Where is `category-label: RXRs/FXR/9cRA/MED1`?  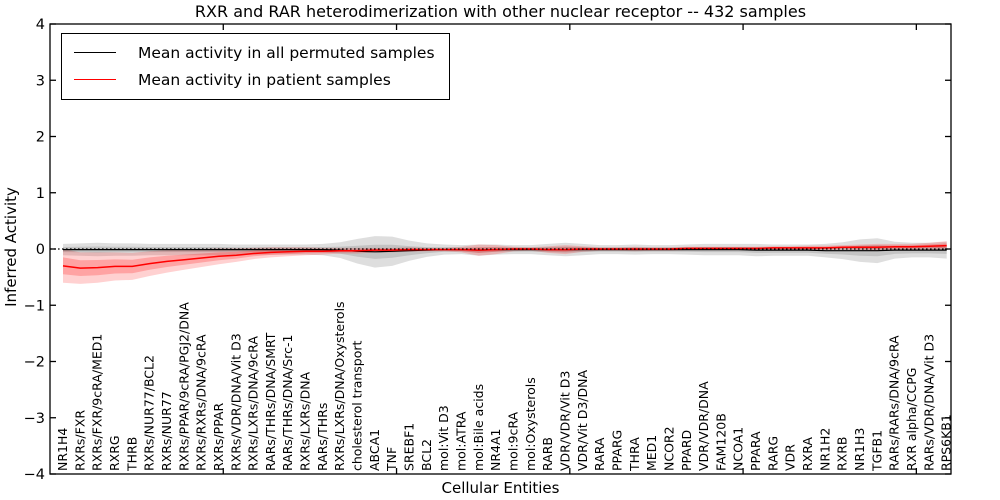 category-label: RXRs/FXR/9cRA/MED1 is located at coordinates (97, 402).